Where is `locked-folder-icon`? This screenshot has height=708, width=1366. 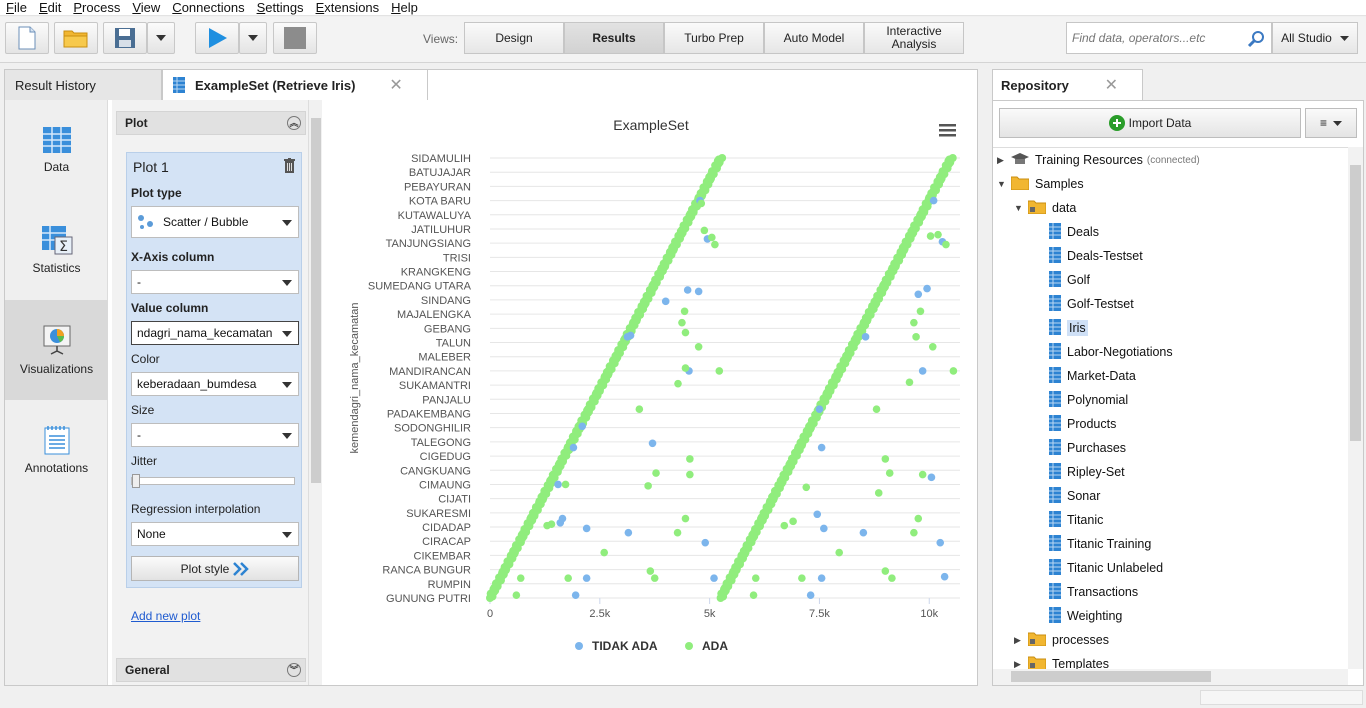 locked-folder-icon is located at coordinates (1037, 208).